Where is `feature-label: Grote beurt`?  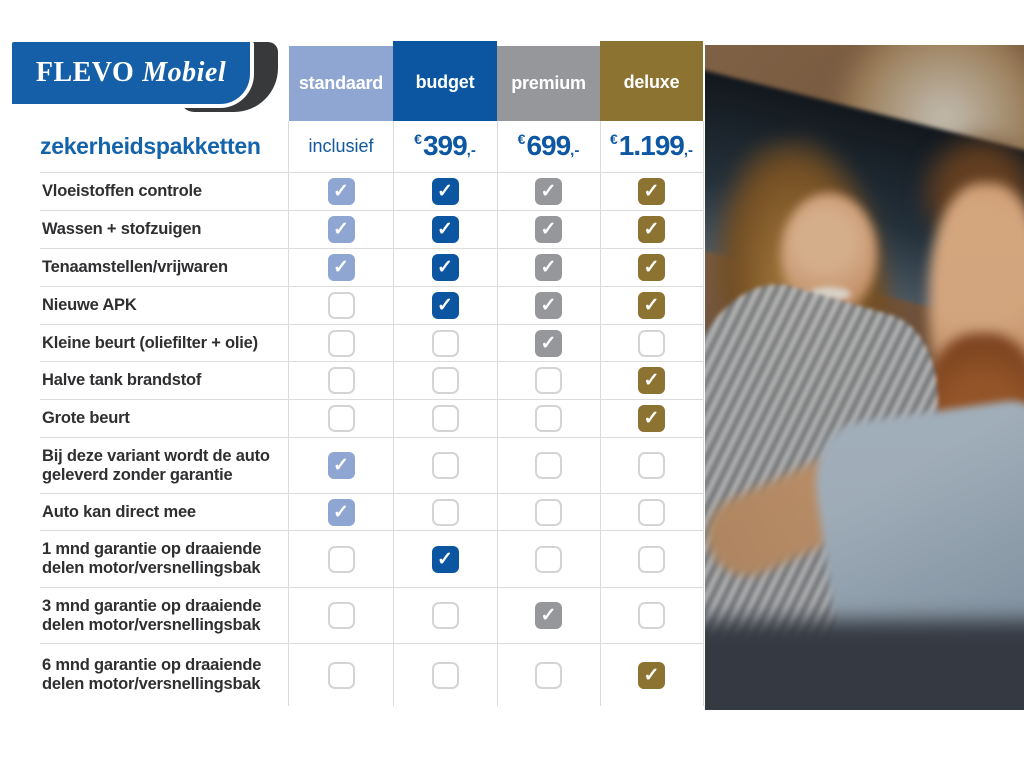
feature-label: Grote beurt is located at coordinates (86, 418).